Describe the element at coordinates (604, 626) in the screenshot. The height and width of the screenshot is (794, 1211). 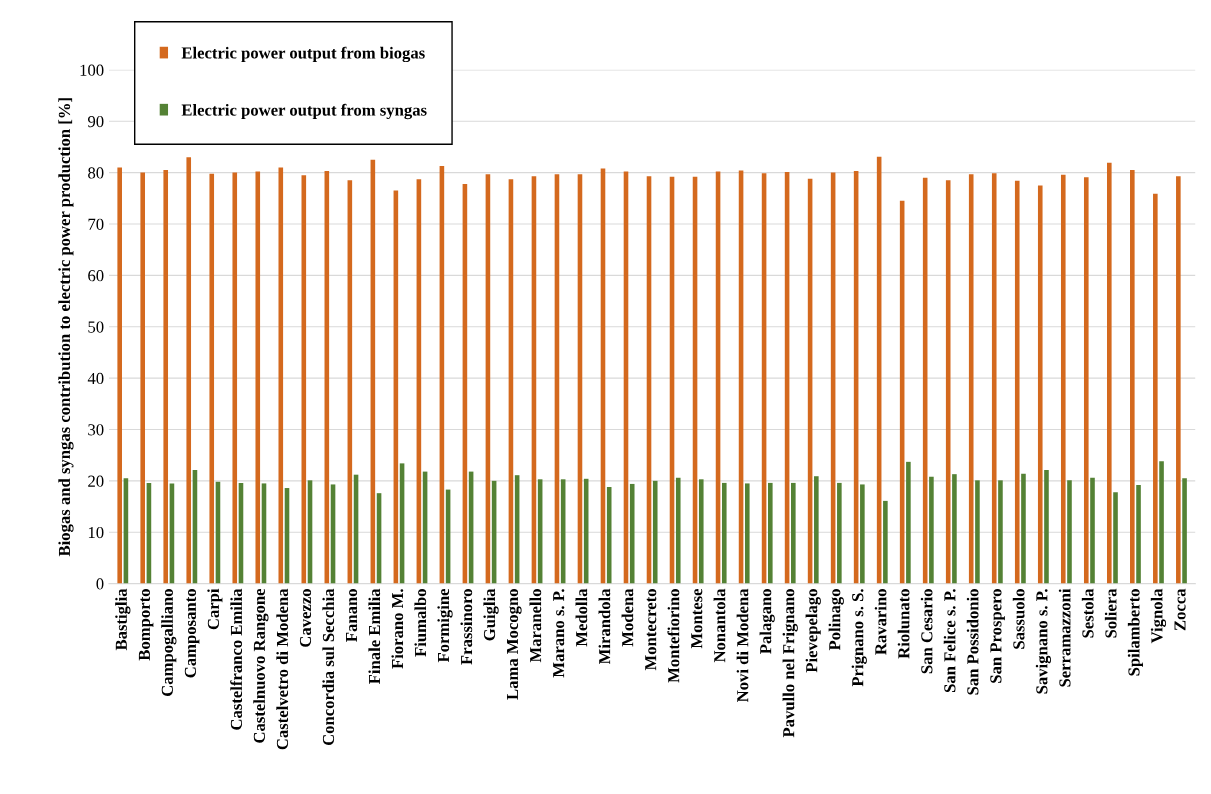
I see `x-tick-label: Mirandola` at that location.